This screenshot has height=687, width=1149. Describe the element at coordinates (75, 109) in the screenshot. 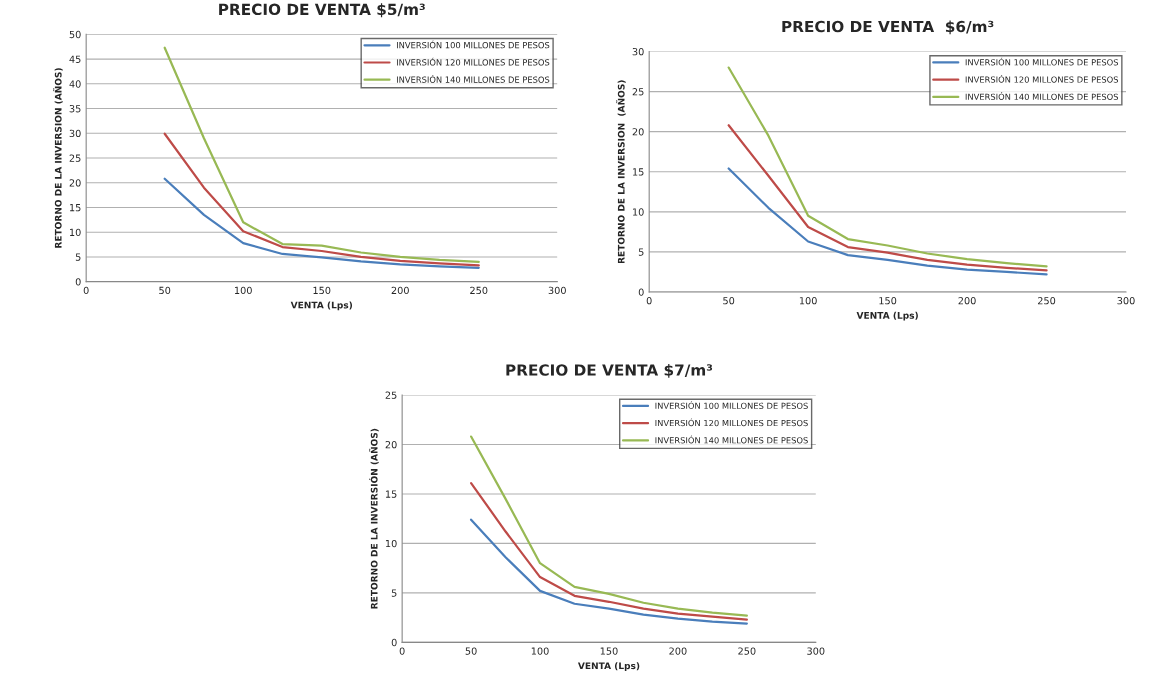

I see `y-tick-label: 35` at that location.